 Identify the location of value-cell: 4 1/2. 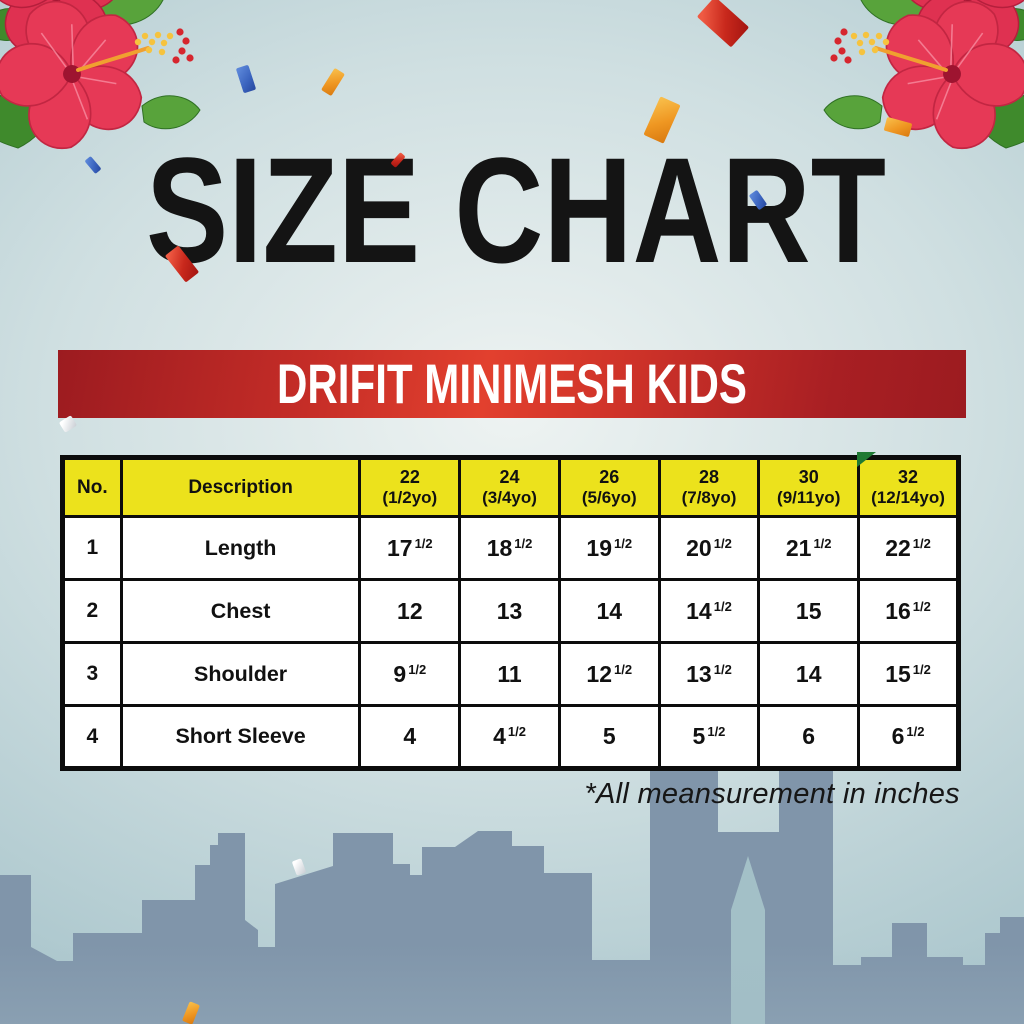
(509, 737).